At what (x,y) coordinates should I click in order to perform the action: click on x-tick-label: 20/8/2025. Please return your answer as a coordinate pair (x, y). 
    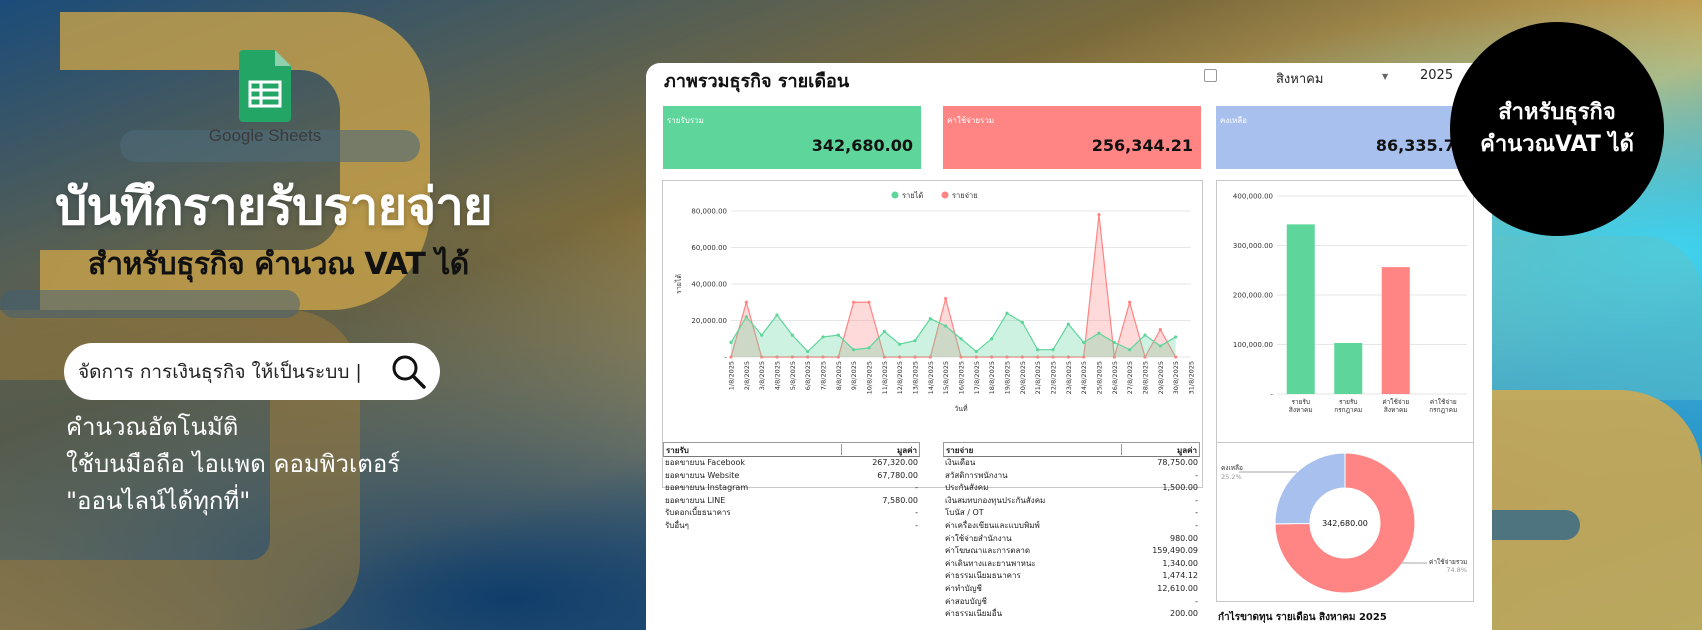
    Looking at the image, I should click on (1023, 377).